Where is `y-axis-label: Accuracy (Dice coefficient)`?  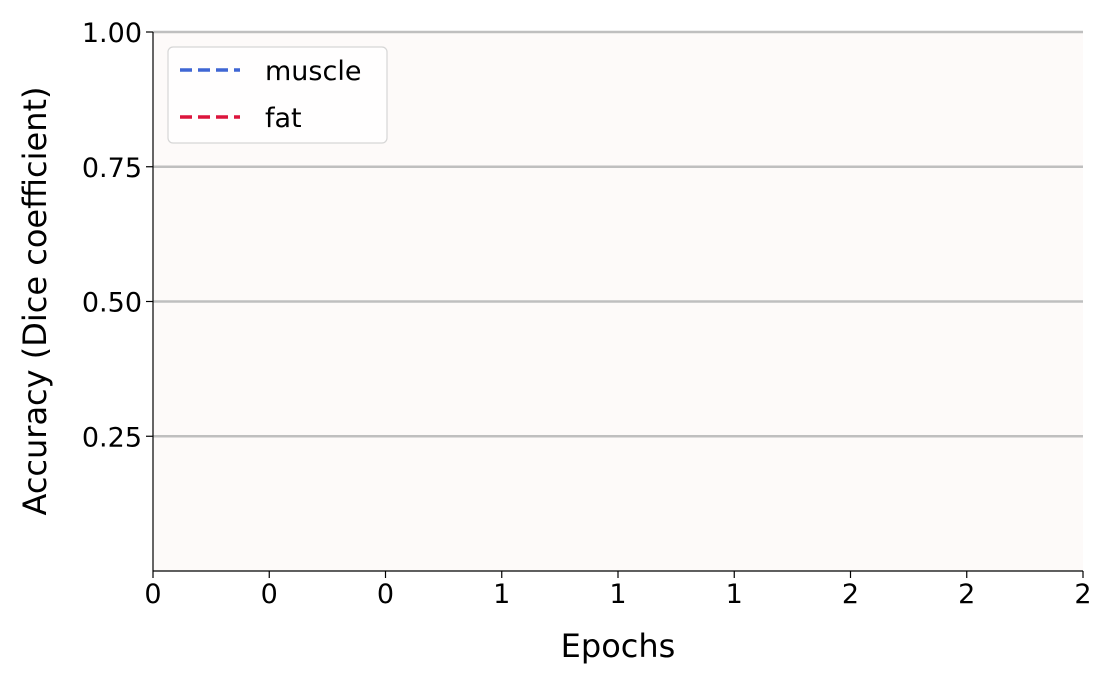 y-axis-label: Accuracy (Dice coefficient) is located at coordinates (35, 300).